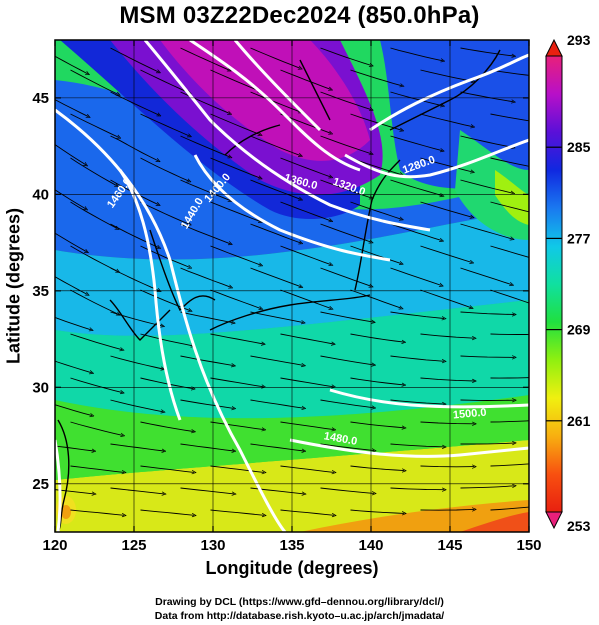  I want to click on y-tick-label: 45, so click(40, 98).